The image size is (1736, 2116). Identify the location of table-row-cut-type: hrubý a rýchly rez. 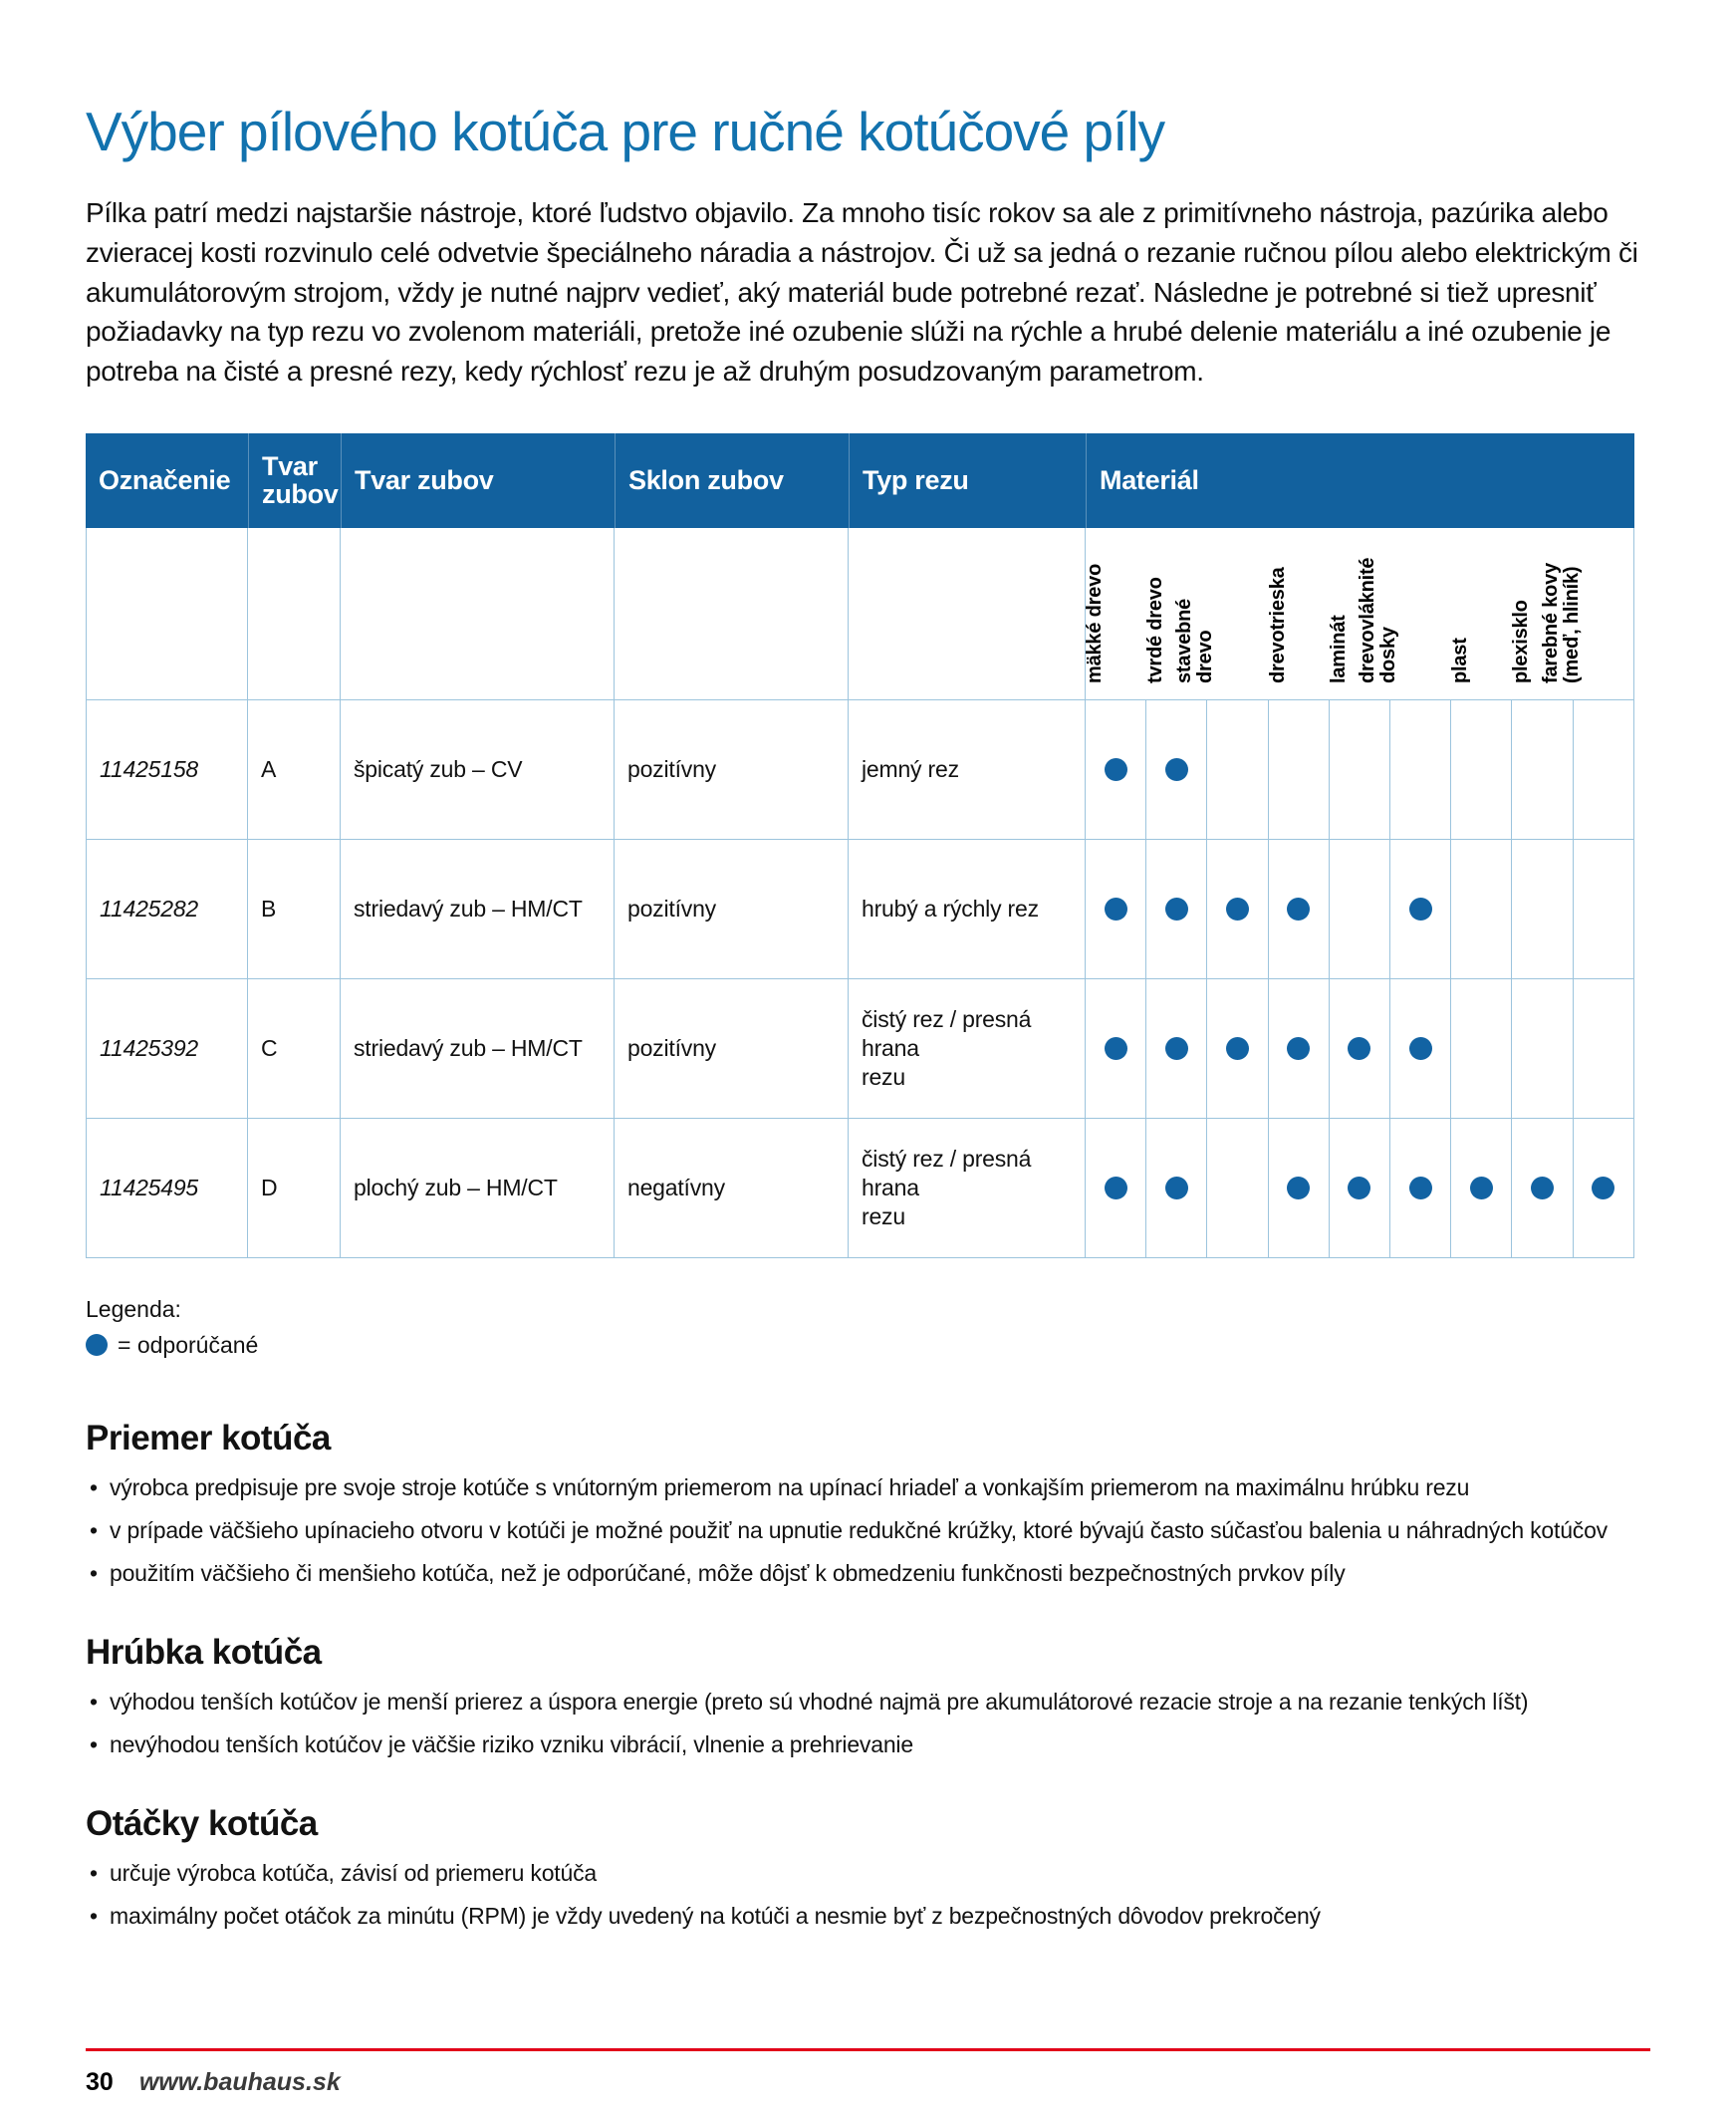
(968, 909).